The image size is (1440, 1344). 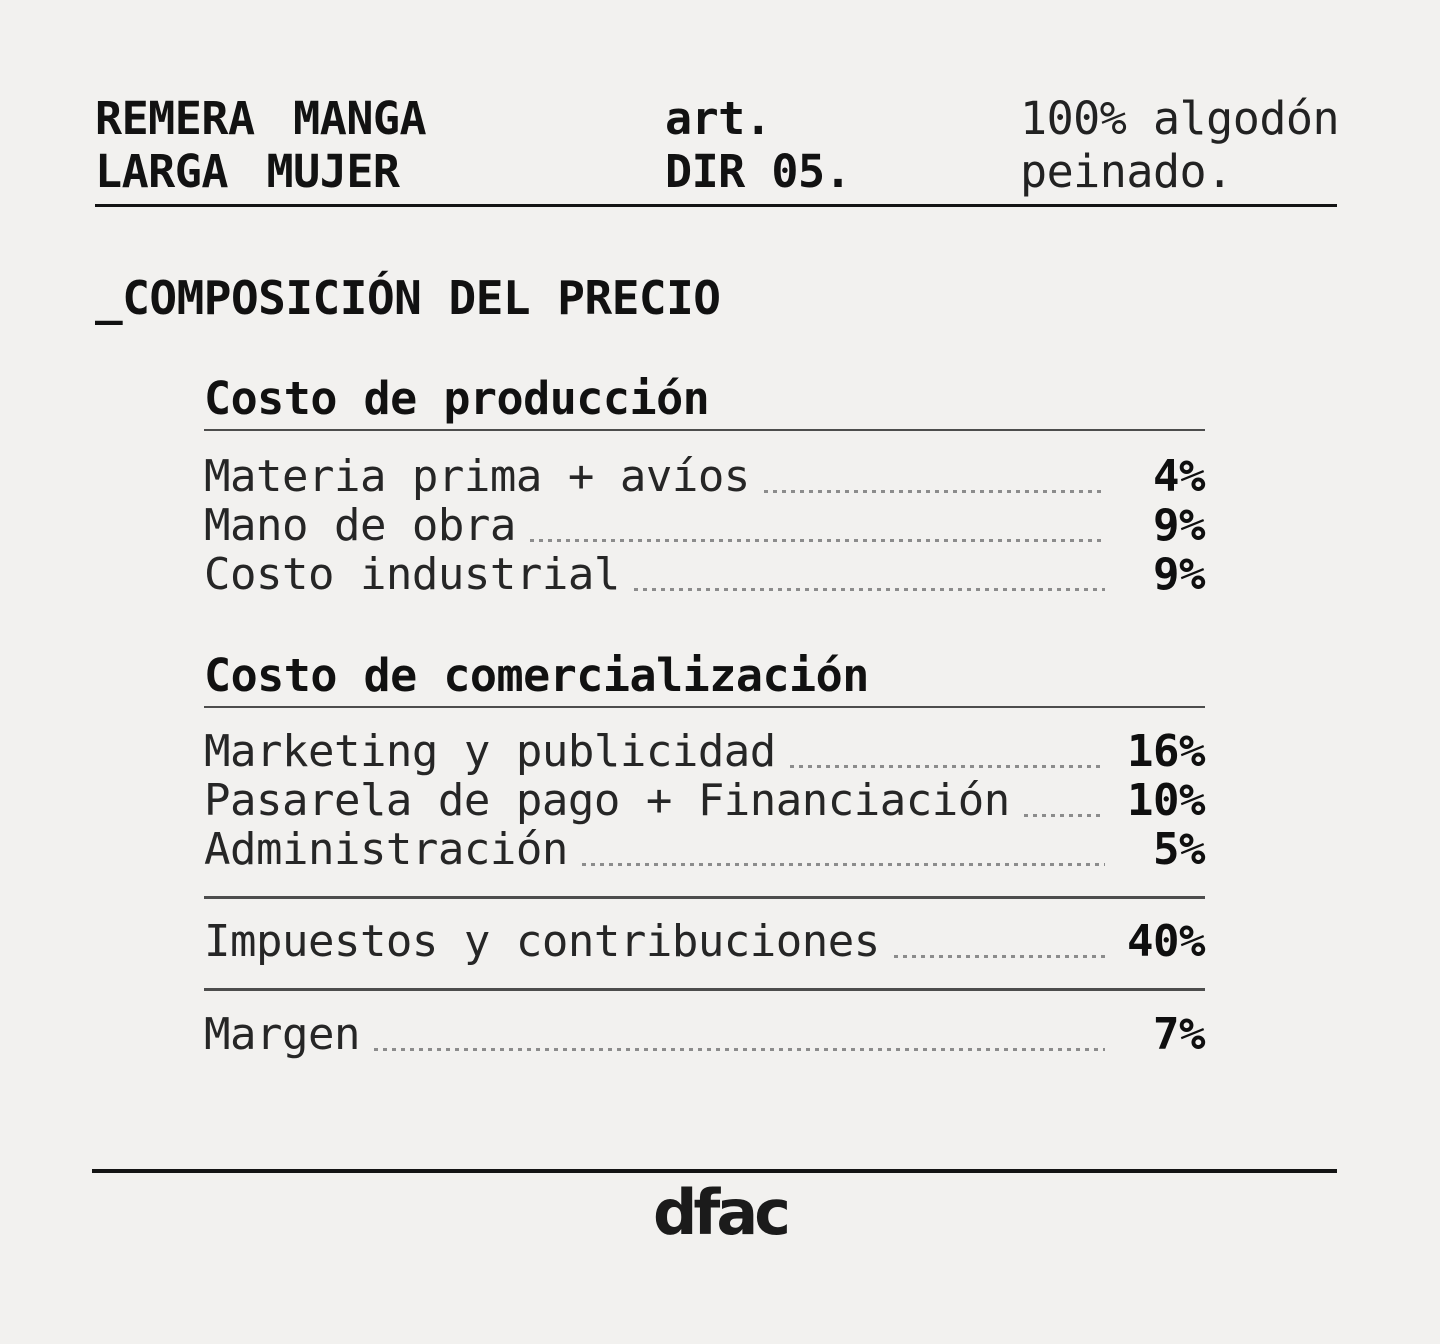 I want to click on article-code: art. DIR 05., so click(x=758, y=145).